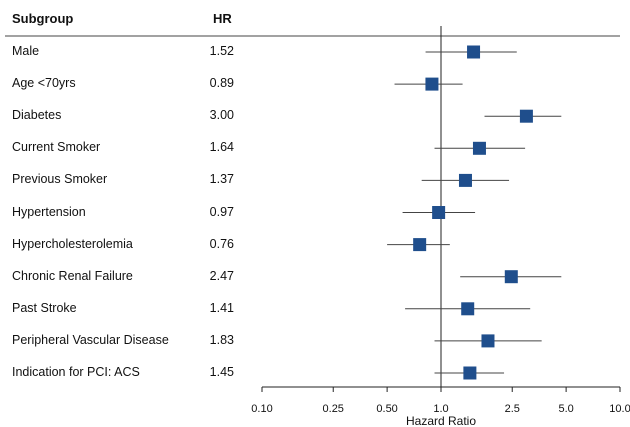 The image size is (630, 427). Describe the element at coordinates (221, 83) in the screenshot. I see `row-hr-value: 0.89` at that location.